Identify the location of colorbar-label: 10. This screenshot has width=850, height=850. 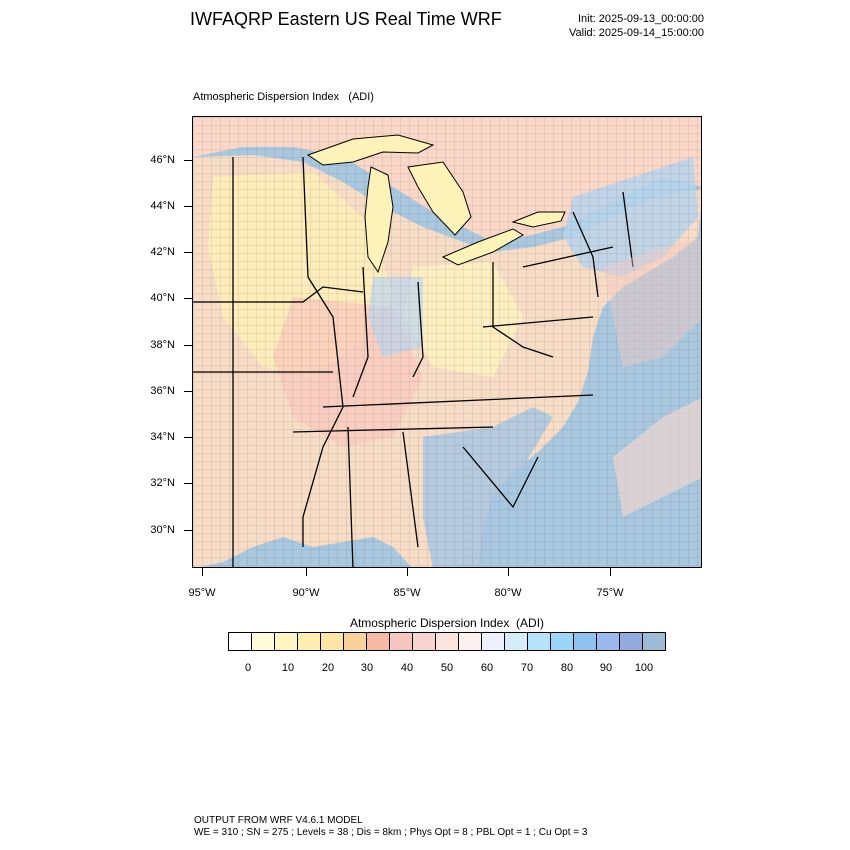
(288, 668).